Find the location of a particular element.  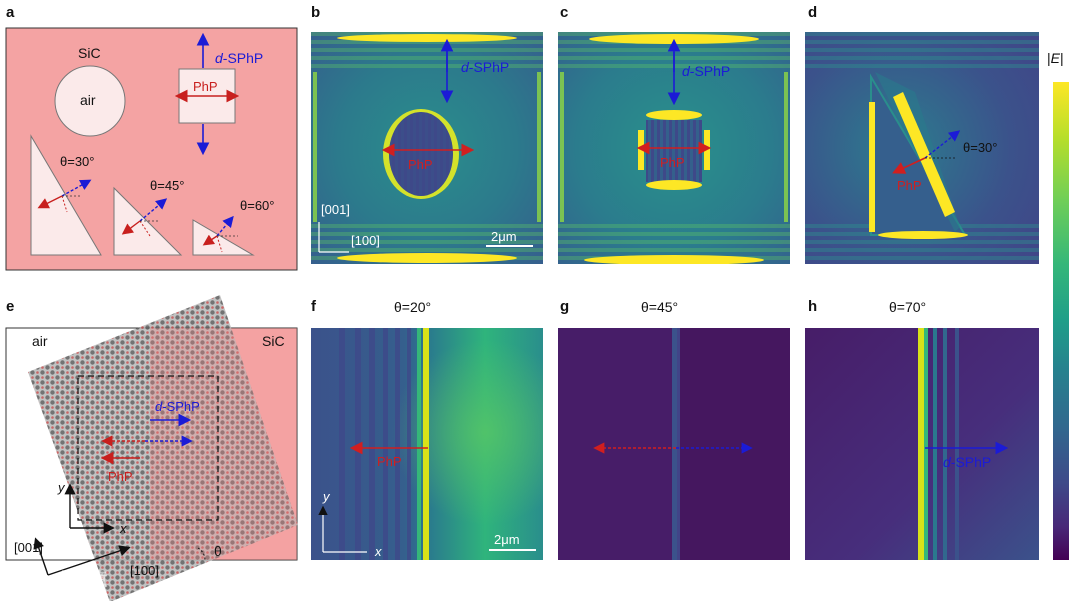

axis-y-e: y is located at coordinates (61, 487).